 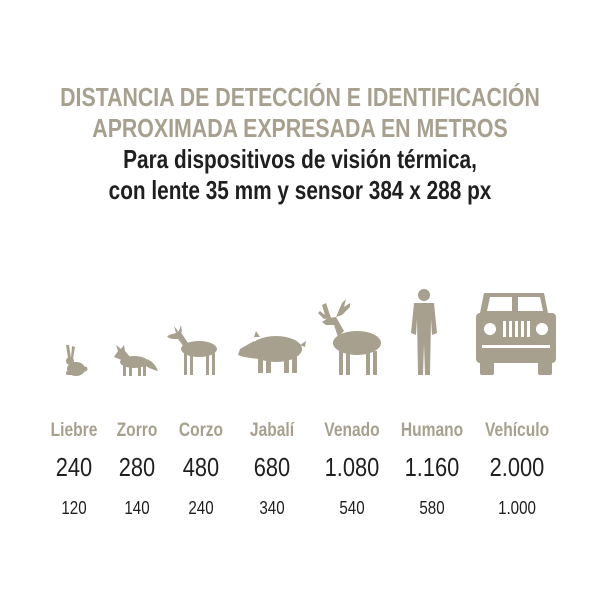 What do you see at coordinates (517, 508) in the screenshot?
I see `identification-vehicle: 1.000` at bounding box center [517, 508].